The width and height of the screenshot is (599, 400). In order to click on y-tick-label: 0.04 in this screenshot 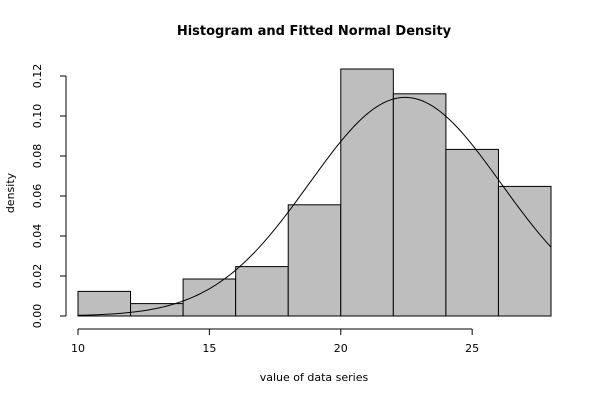, I will do `click(37, 236)`.